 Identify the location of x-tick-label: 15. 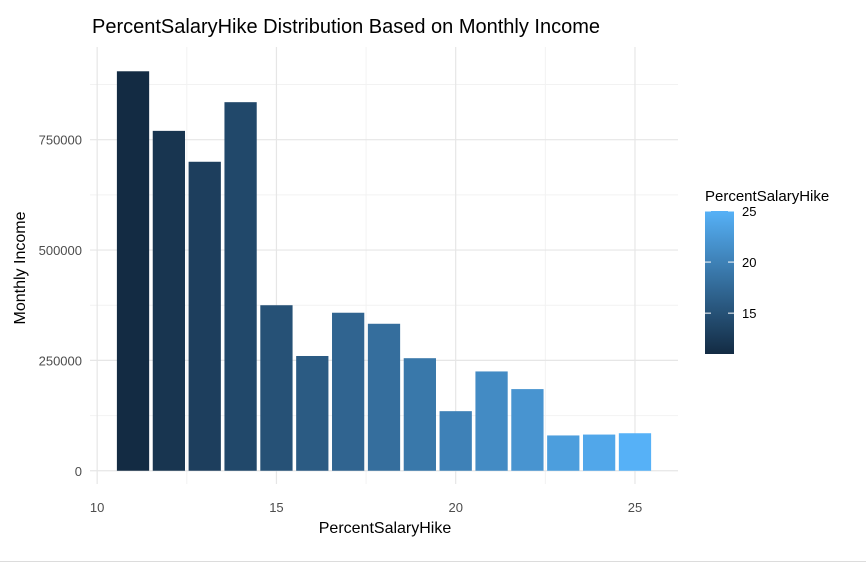
(276, 507).